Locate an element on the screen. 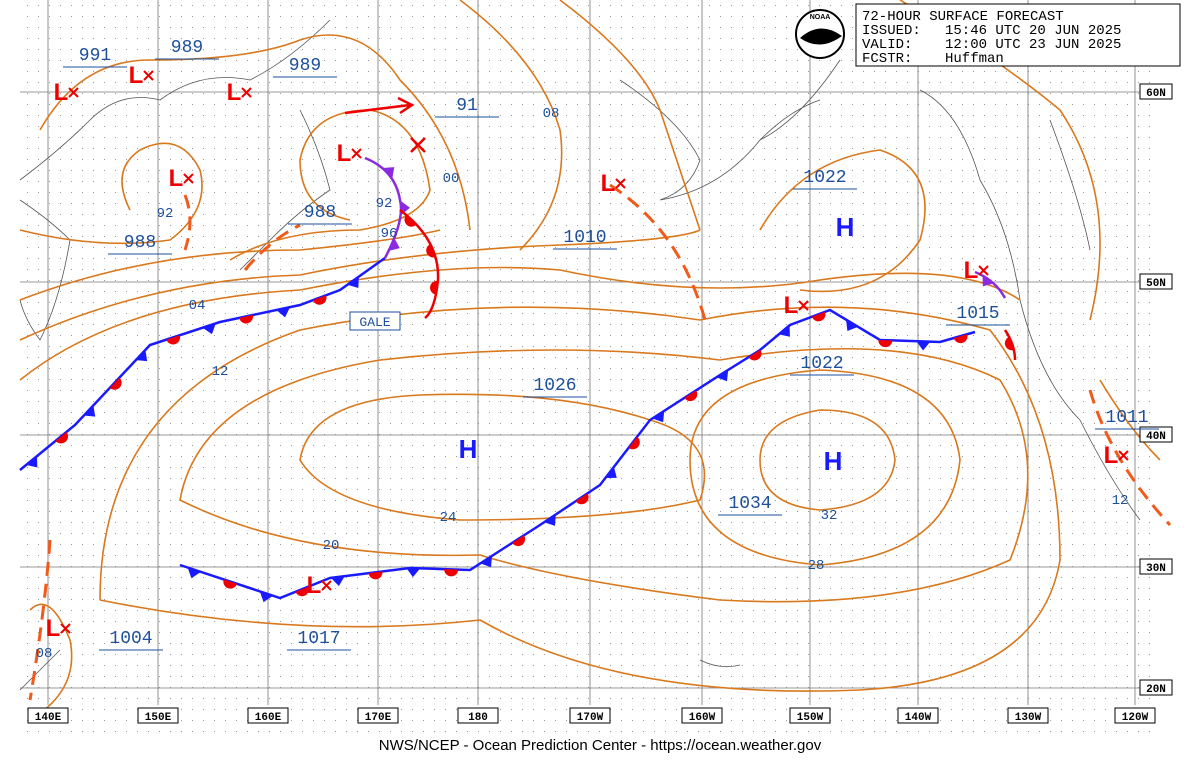 The image size is (1200, 764). latitude-label: 20N is located at coordinates (1156, 690).